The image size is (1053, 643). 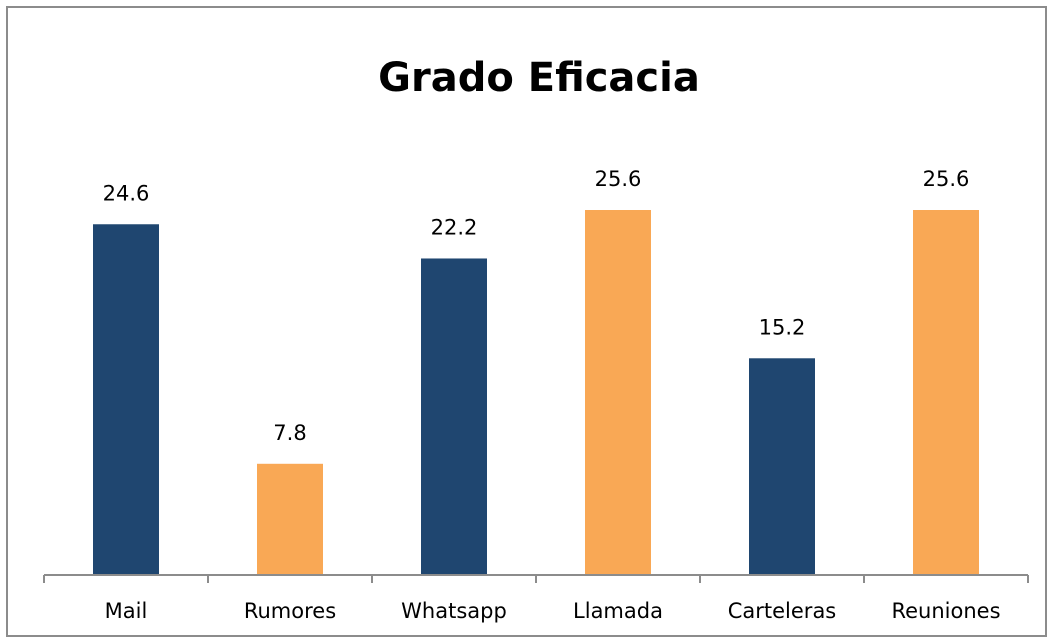 I want to click on data-label: 7.8, so click(x=289, y=433).